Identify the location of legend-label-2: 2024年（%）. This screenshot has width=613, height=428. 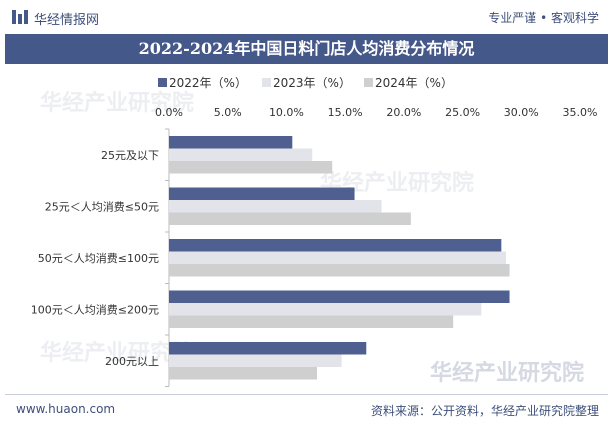
(414, 83).